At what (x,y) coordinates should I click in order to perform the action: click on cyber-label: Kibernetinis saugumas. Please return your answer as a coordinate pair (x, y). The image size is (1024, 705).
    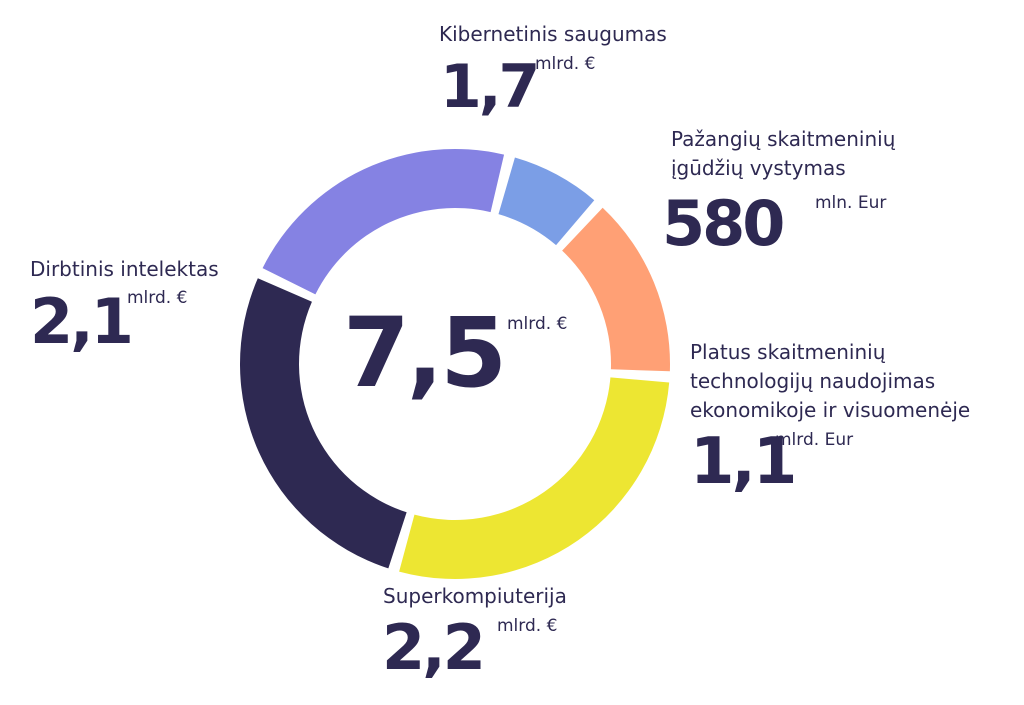
    Looking at the image, I should click on (553, 34).